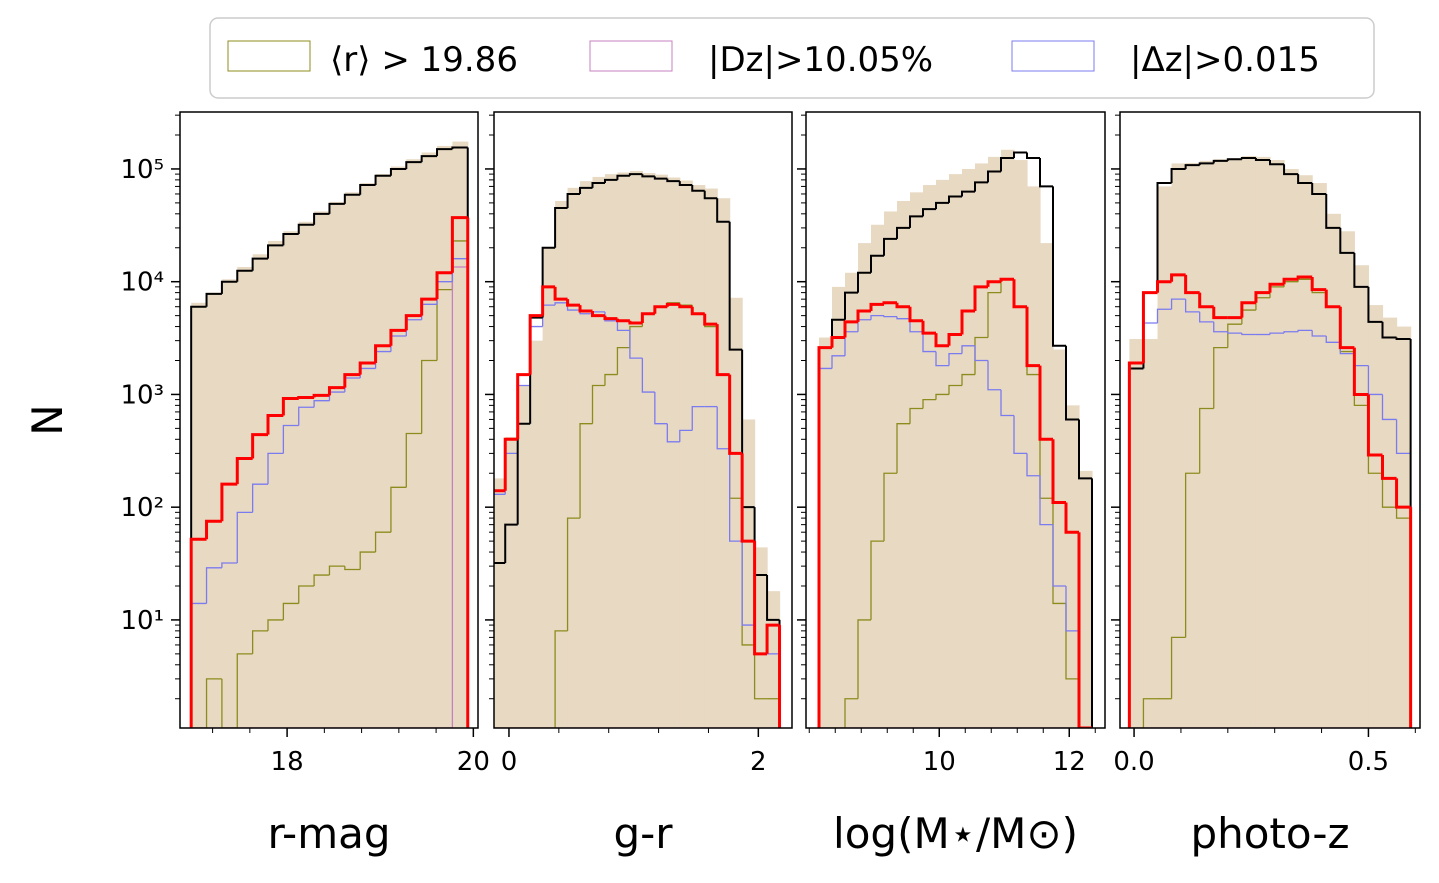  What do you see at coordinates (1225, 60) in the screenshot?
I see `legend-label-deltaz: |Δz|>0.015` at bounding box center [1225, 60].